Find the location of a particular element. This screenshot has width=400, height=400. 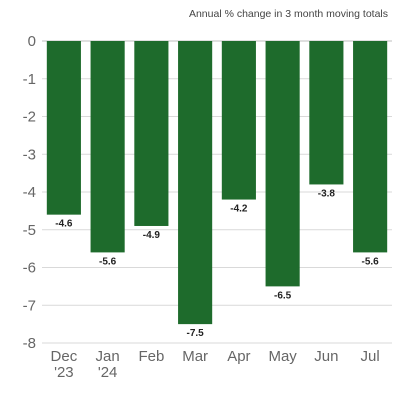

y-tick-label: -7 is located at coordinates (29, 305).